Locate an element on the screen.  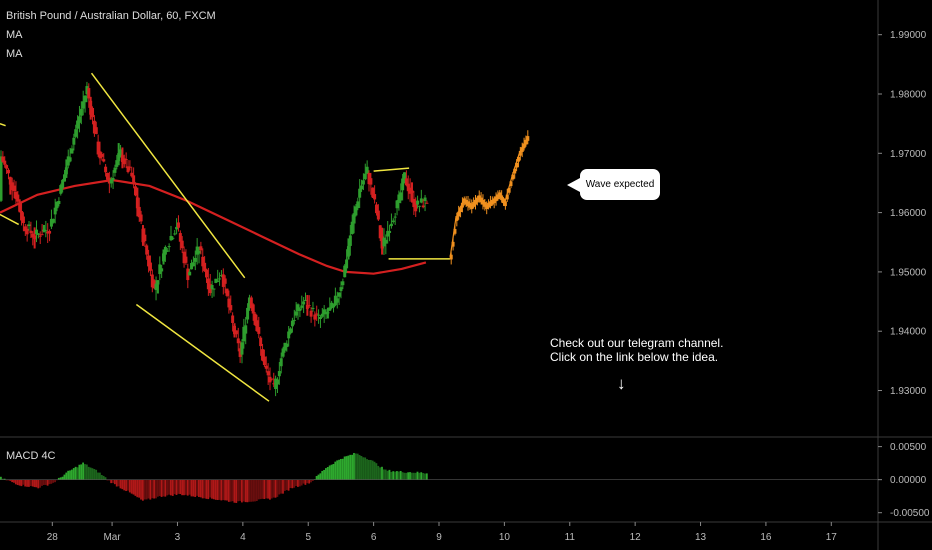
price-tick-label: 1.97000 is located at coordinates (908, 154).